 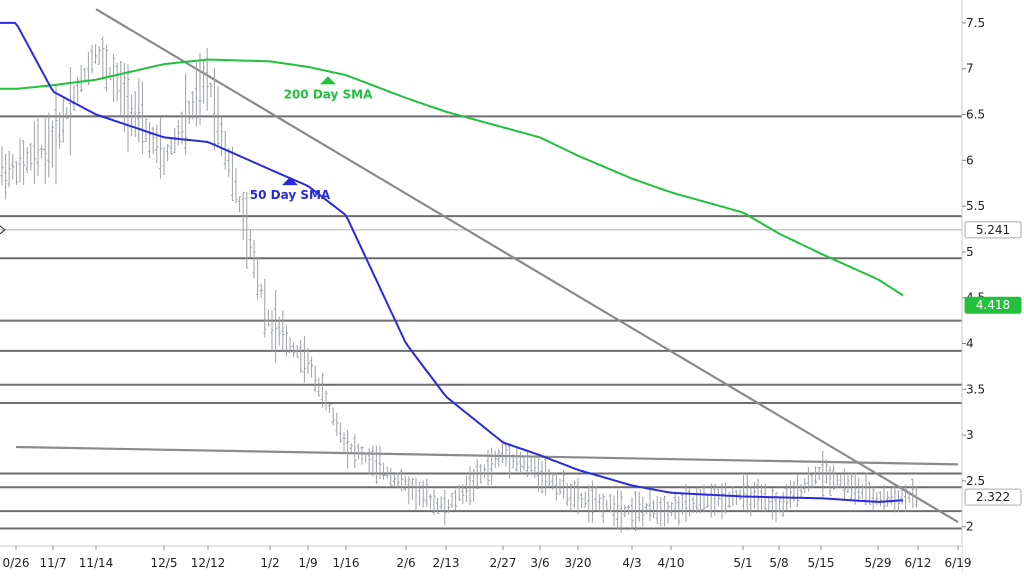 I want to click on y-tick-label: 6.5, so click(x=975, y=114).